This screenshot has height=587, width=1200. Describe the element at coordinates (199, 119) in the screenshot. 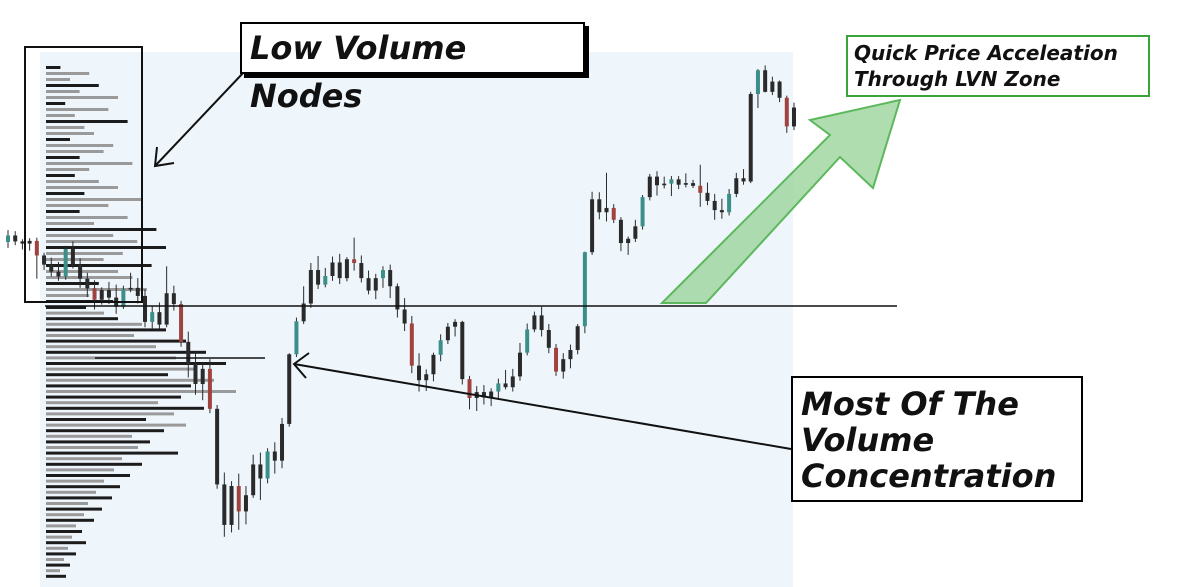

I see `lvn-pointer-arrow` at that location.